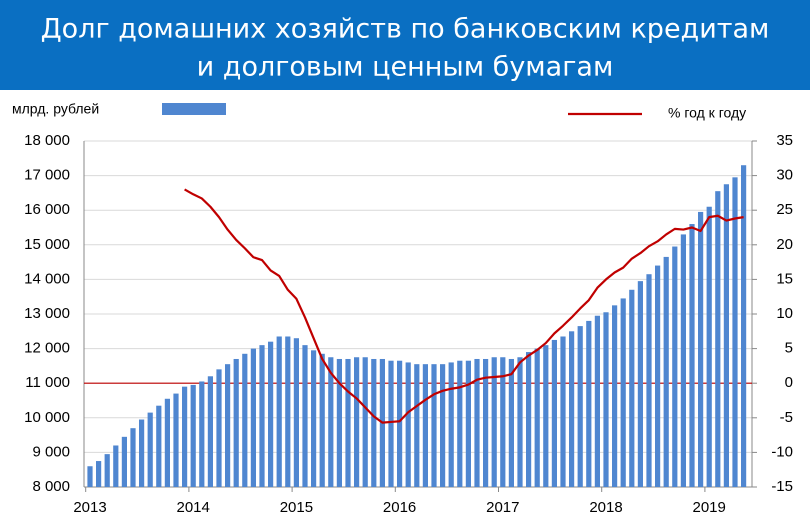  Describe the element at coordinates (193, 507) in the screenshot. I see `x-tick-label: 2014` at that location.